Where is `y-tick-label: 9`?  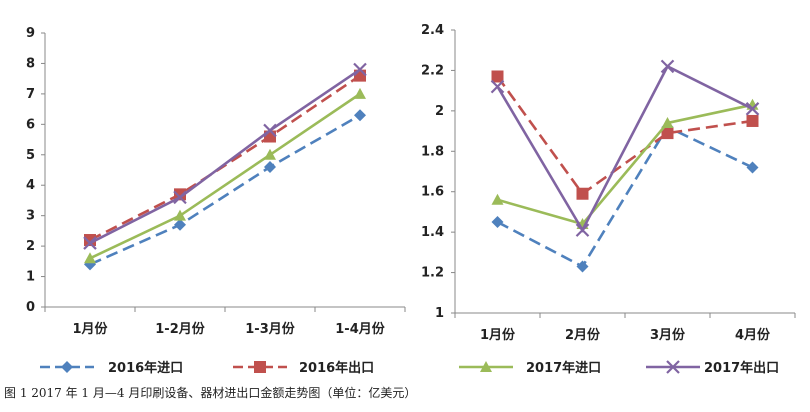 y-tick-label: 9 is located at coordinates (30, 33).